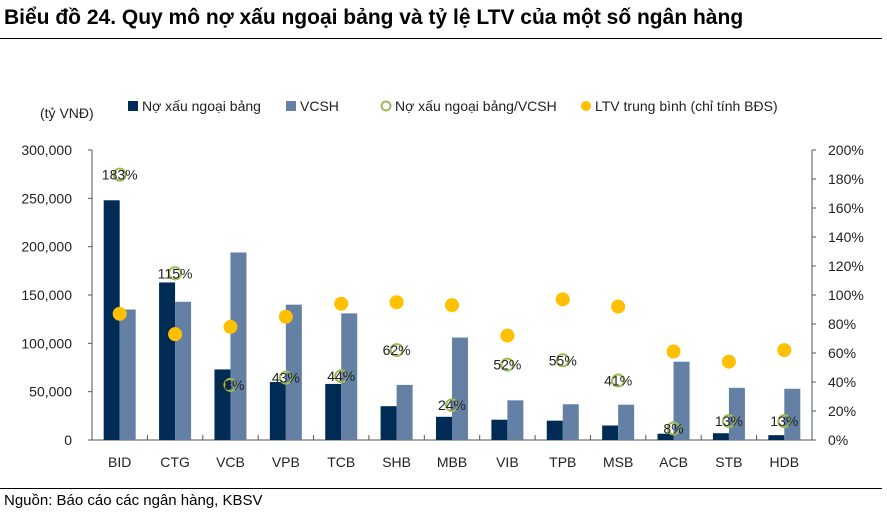  I want to click on y-tick-label: 150,000, so click(46, 295).